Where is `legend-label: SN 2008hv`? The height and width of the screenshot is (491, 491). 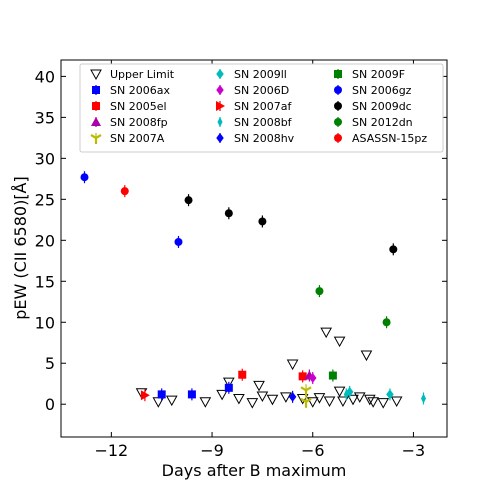
legend-label: SN 2008hv is located at coordinates (264, 138).